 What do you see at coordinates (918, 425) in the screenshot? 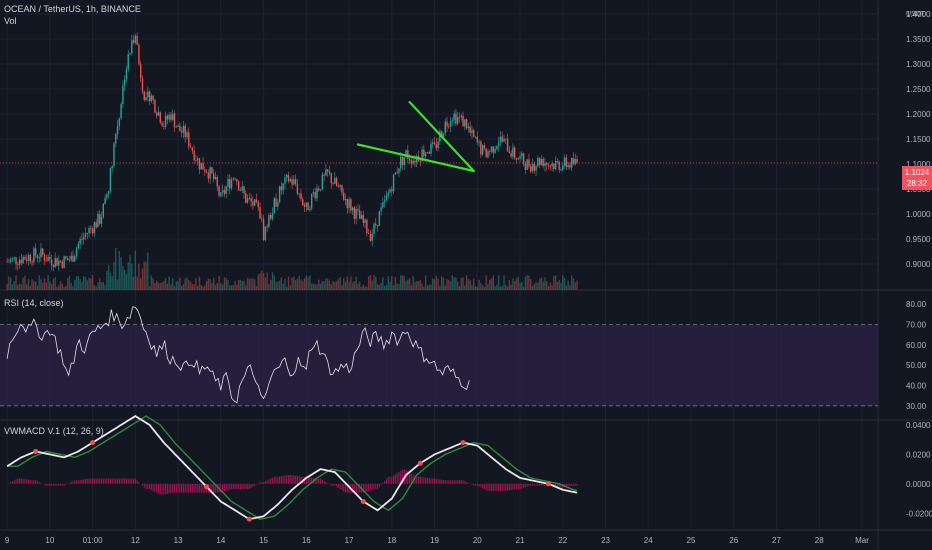
I see `macd-tick-label: 0.0400` at bounding box center [918, 425].